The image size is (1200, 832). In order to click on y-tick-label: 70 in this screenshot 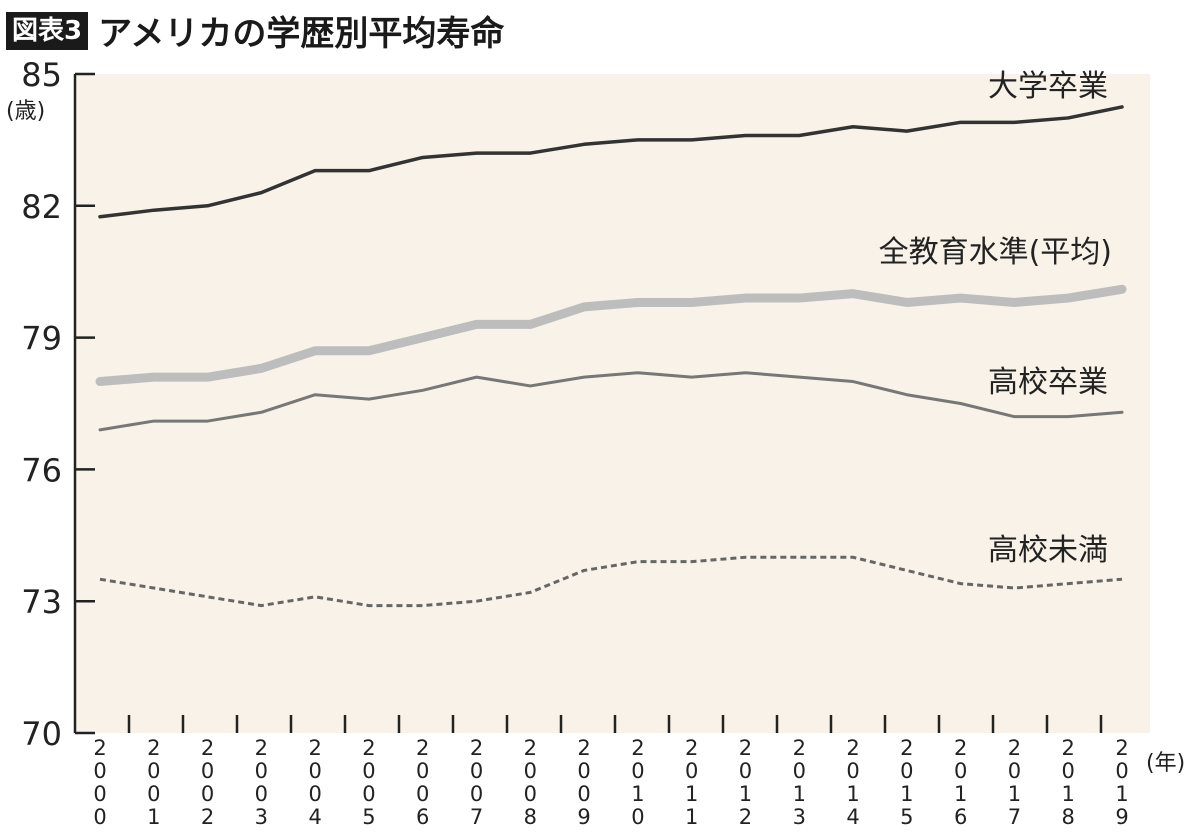, I will do `click(41, 734)`.